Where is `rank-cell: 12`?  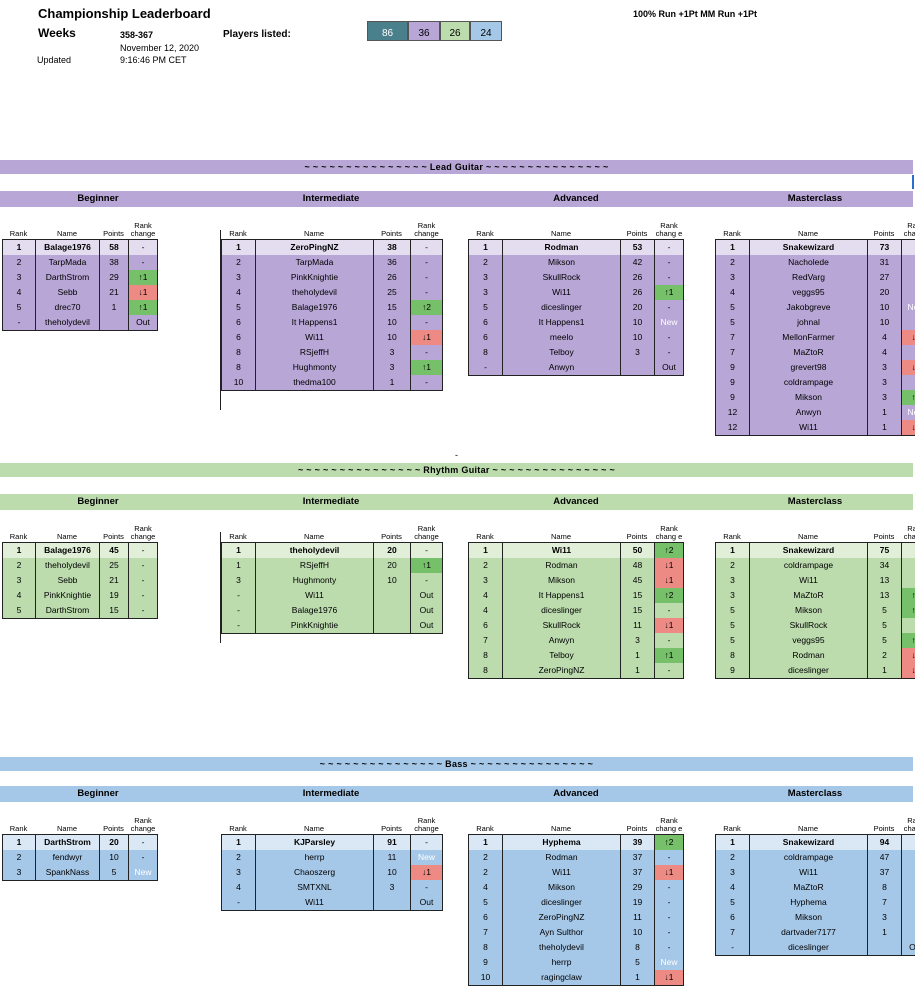 rank-cell: 12 is located at coordinates (733, 412).